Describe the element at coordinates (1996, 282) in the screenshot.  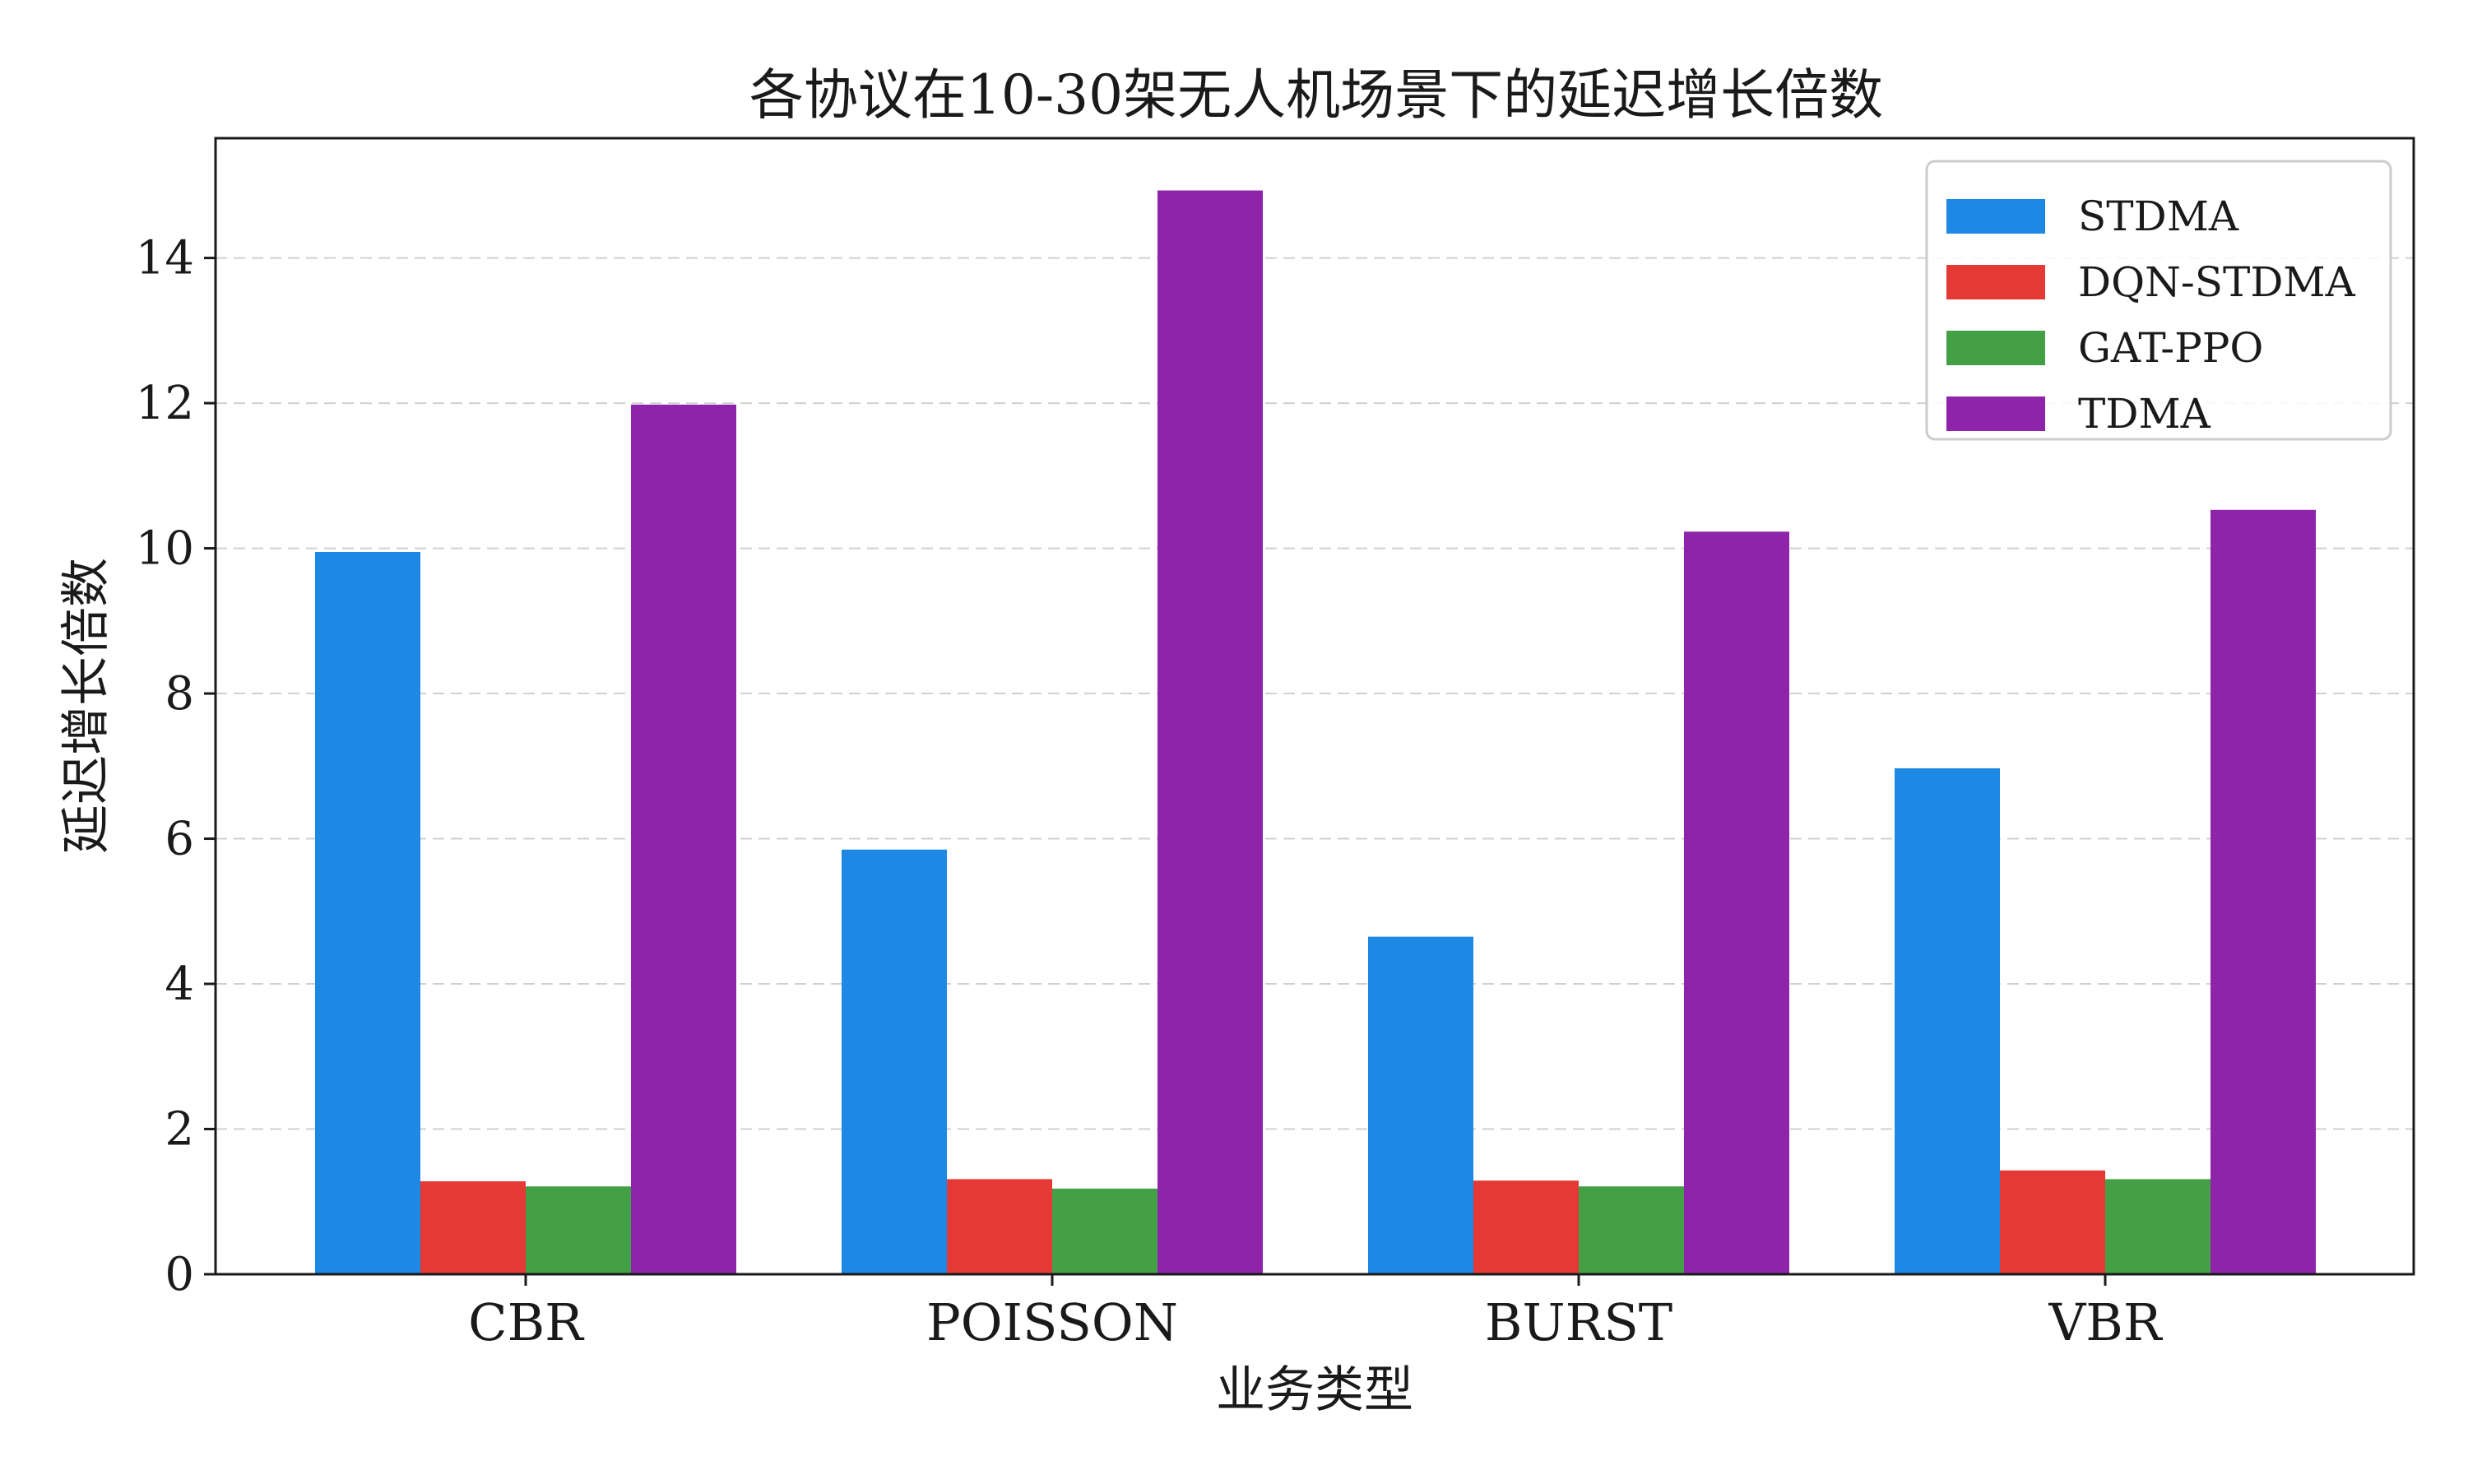
I see `legend-swatch-dqn-stdma` at that location.